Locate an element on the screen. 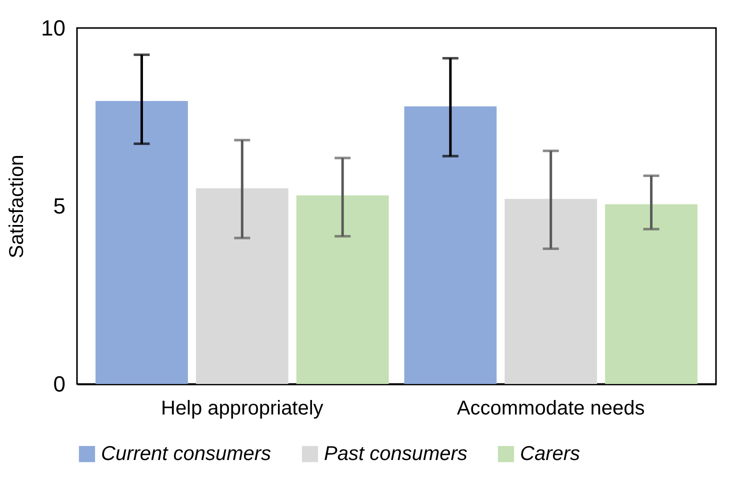  y-tick-label: 5 is located at coordinates (59, 206).